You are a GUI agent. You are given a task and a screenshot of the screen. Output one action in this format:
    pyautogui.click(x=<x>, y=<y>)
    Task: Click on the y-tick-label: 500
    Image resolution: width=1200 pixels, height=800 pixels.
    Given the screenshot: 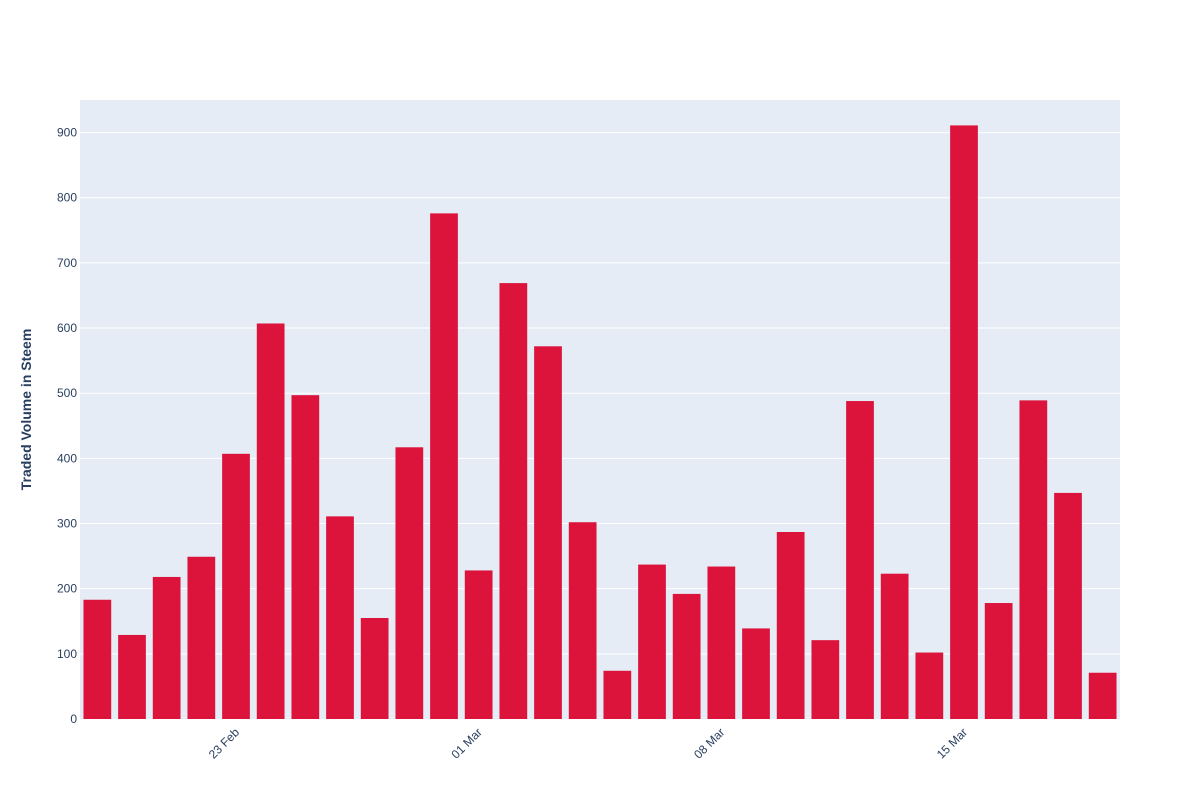 What is the action you would take?
    pyautogui.click(x=67, y=393)
    